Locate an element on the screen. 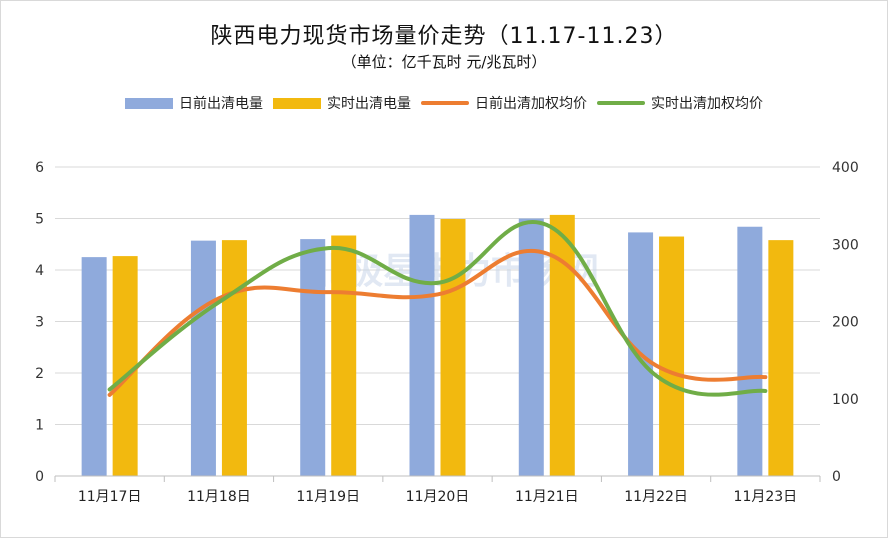 The width and height of the screenshot is (888, 538). x-axis-category-label: 11月20日 is located at coordinates (438, 497).